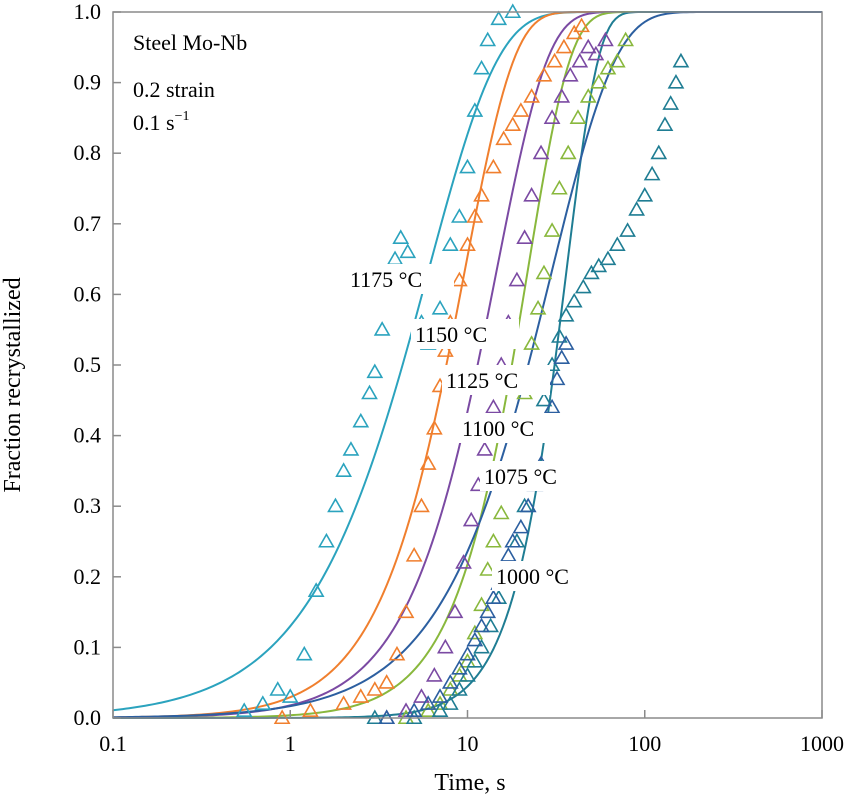 The width and height of the screenshot is (850, 803). Describe the element at coordinates (290, 743) in the screenshot. I see `x-tick-label: 1` at that location.